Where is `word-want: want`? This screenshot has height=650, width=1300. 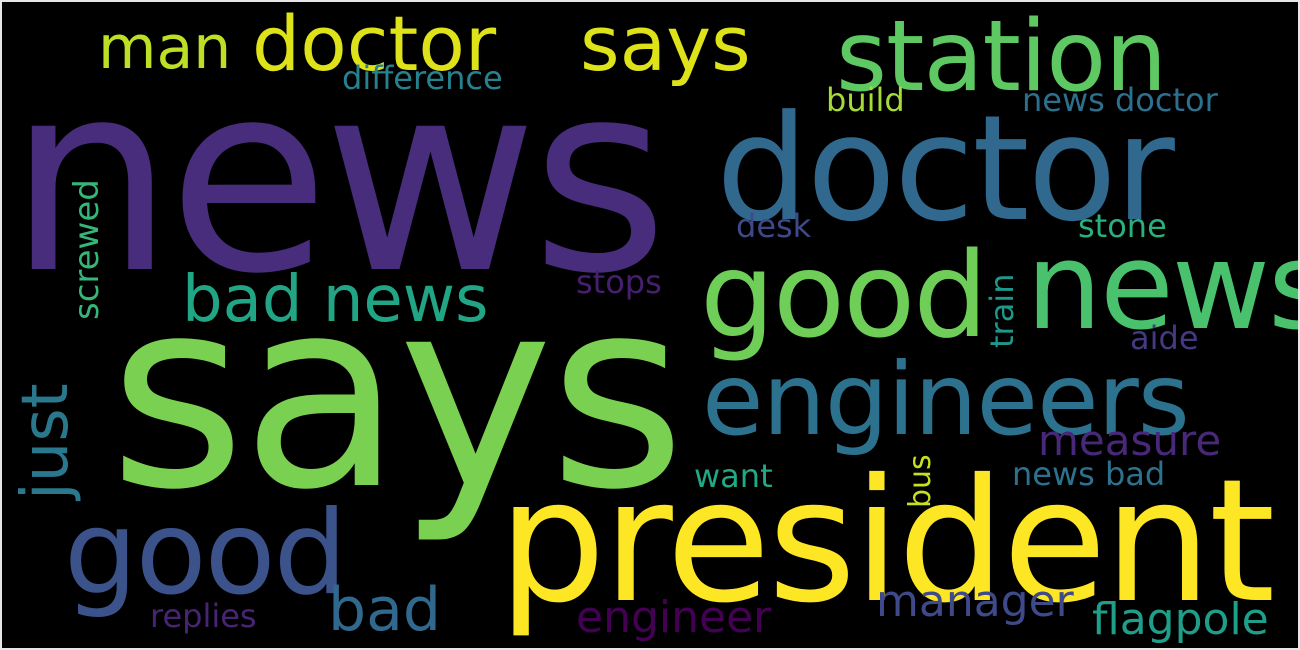
word-want: want is located at coordinates (733, 476).